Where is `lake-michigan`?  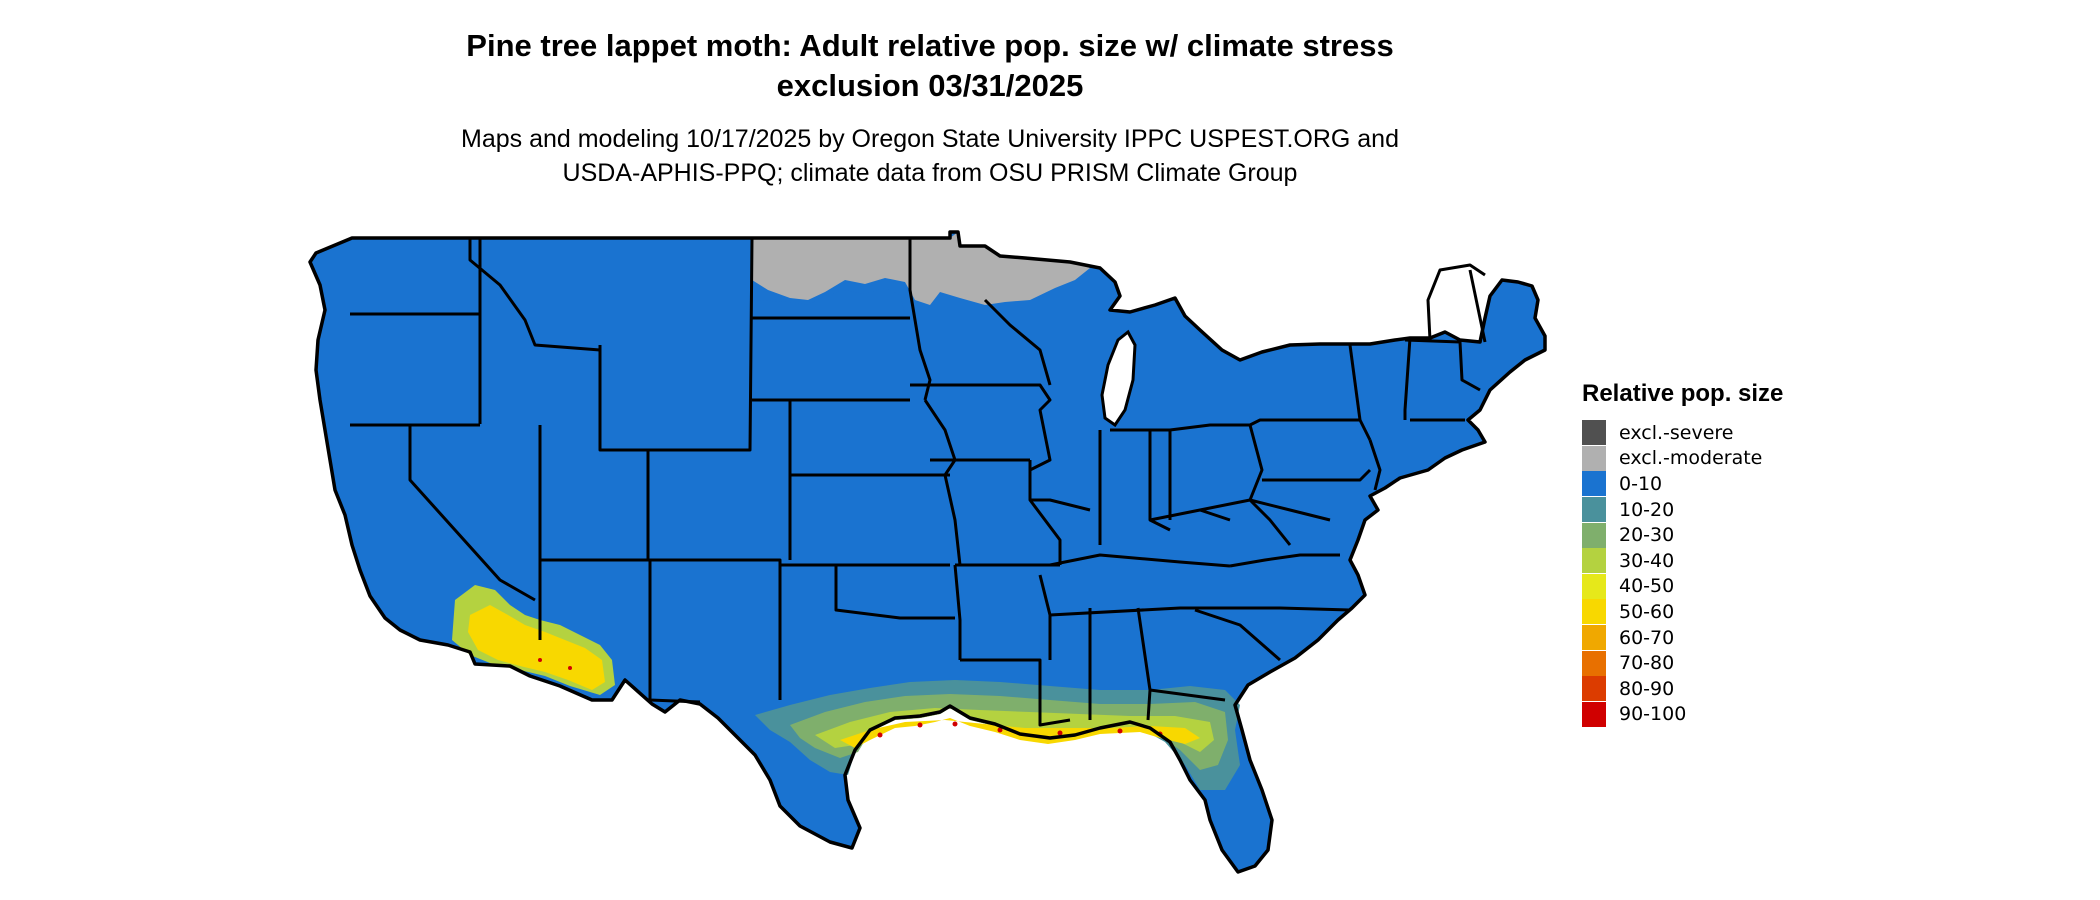
lake-michigan is located at coordinates (1118, 378).